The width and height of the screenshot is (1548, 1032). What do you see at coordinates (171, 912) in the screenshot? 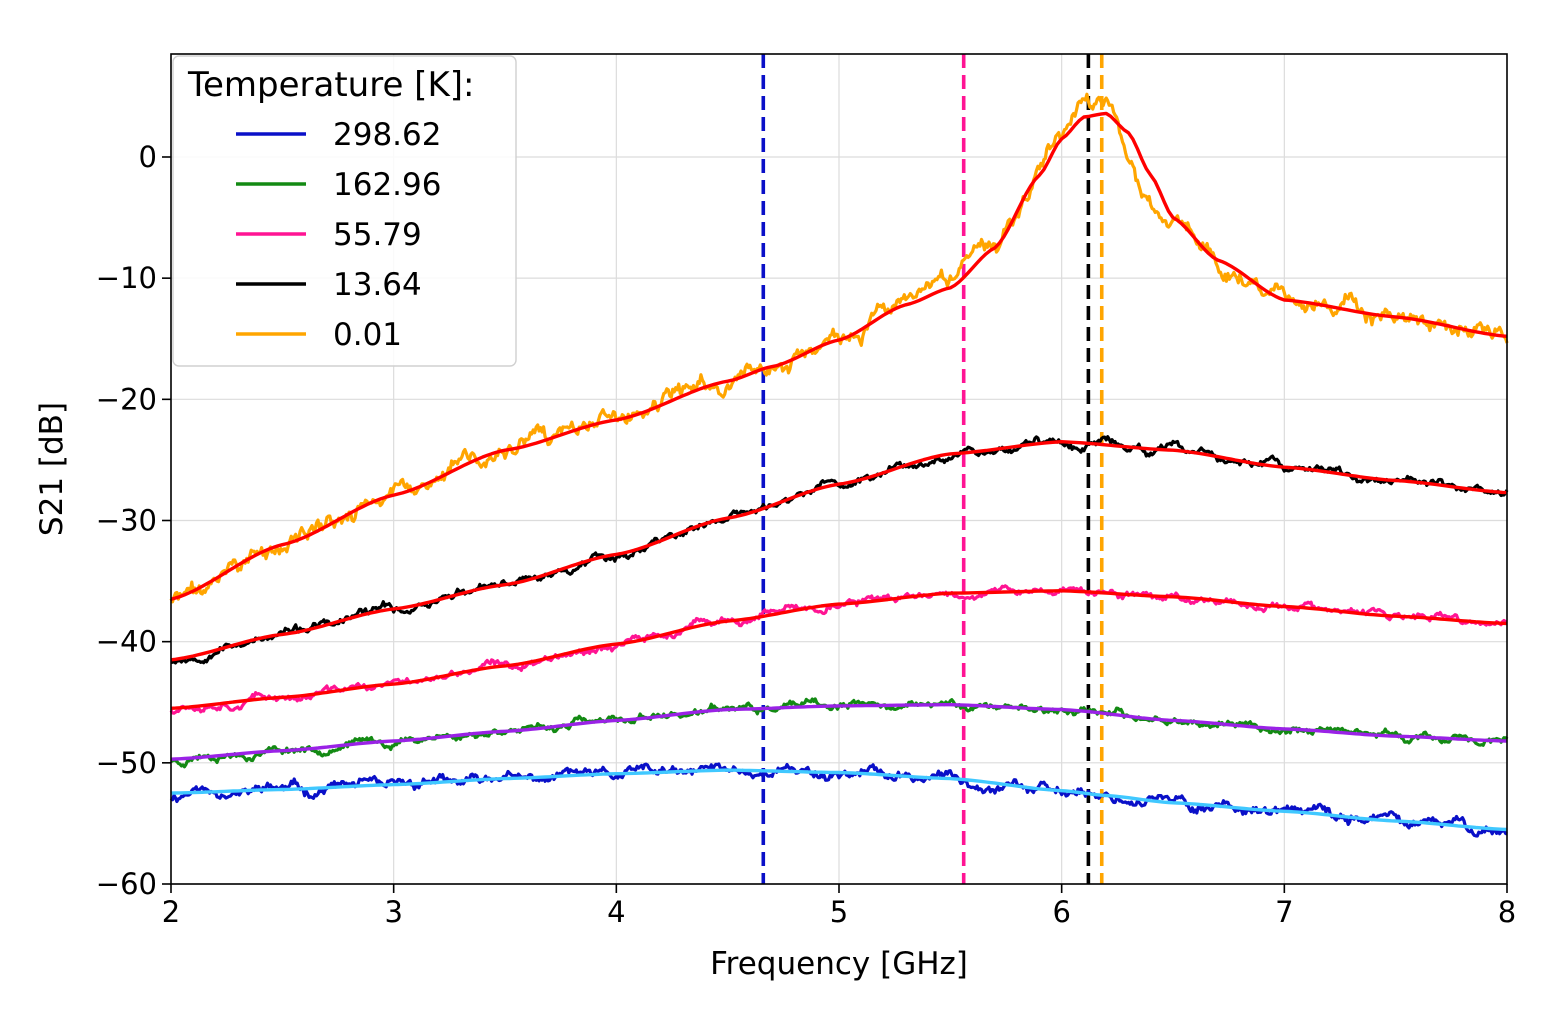
I see `x-tick-label-0: 2` at bounding box center [171, 912].